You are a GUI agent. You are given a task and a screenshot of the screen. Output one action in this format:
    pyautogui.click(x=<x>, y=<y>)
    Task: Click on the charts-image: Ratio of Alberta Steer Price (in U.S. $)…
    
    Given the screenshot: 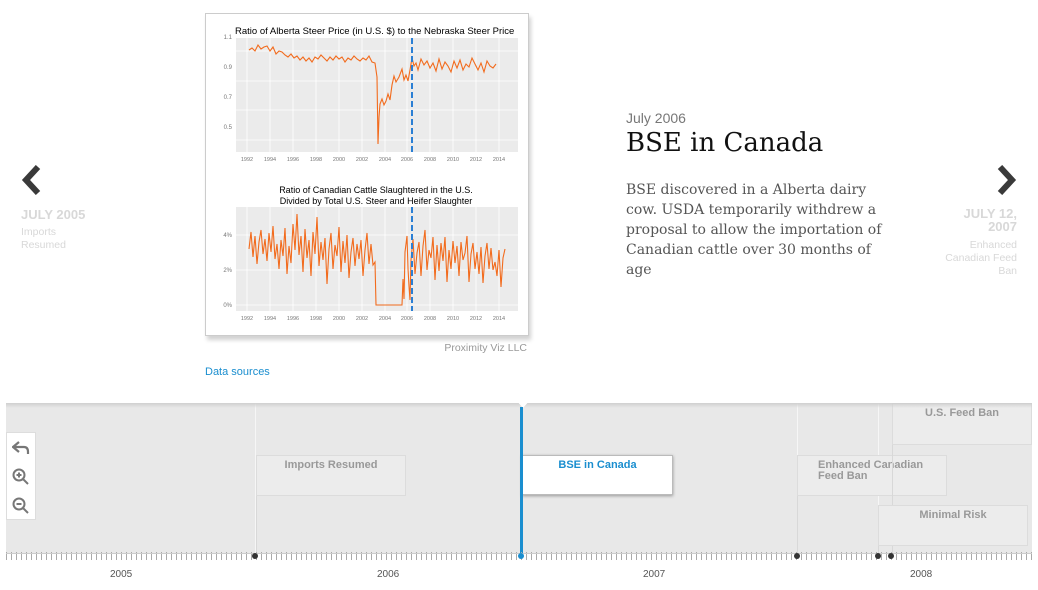 What is the action you would take?
    pyautogui.click(x=370, y=174)
    